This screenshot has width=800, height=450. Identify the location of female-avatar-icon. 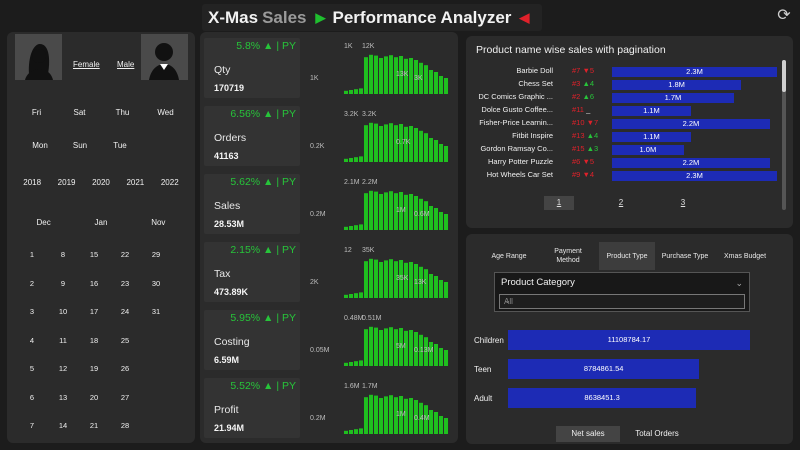
(38, 57).